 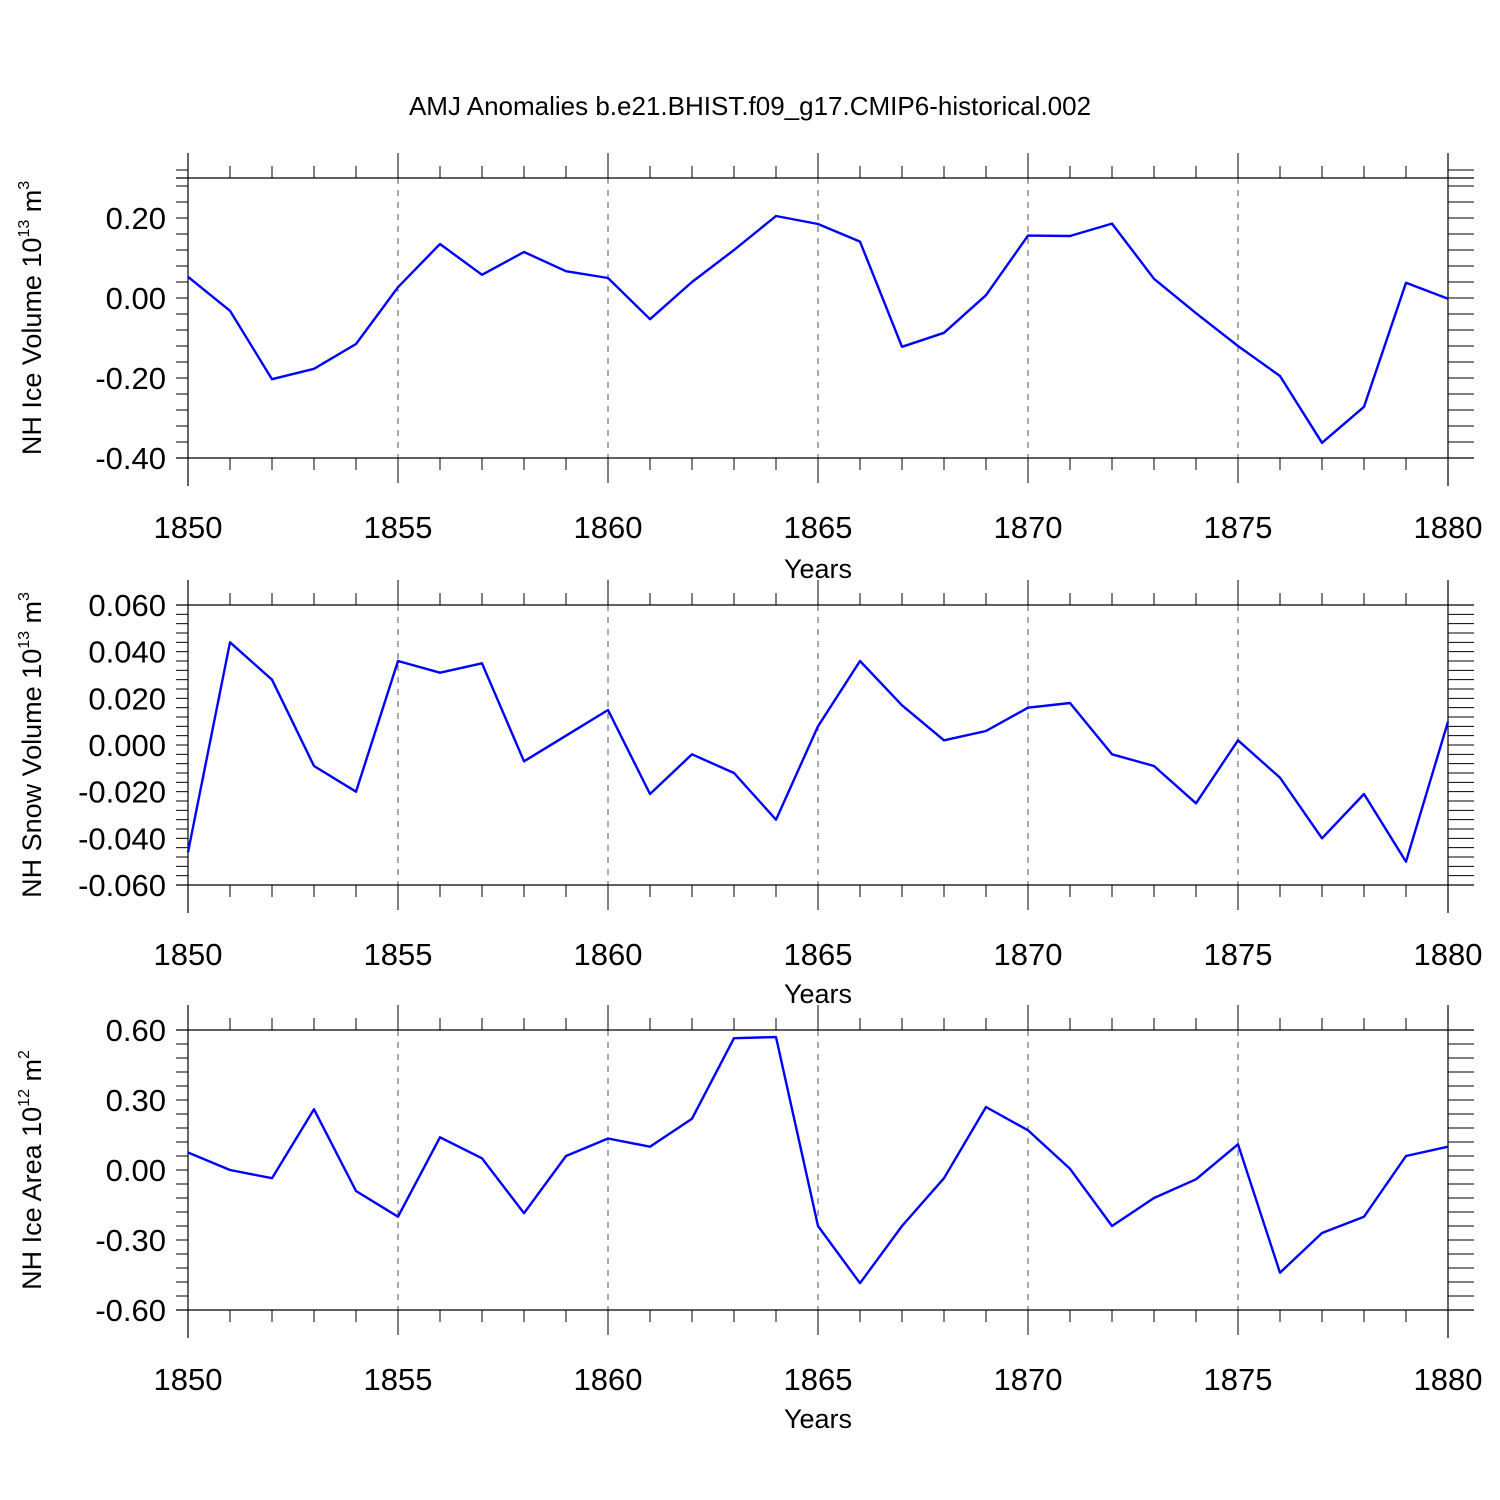 I want to click on y-label-superscript: 2, so click(x=24, y=1054).